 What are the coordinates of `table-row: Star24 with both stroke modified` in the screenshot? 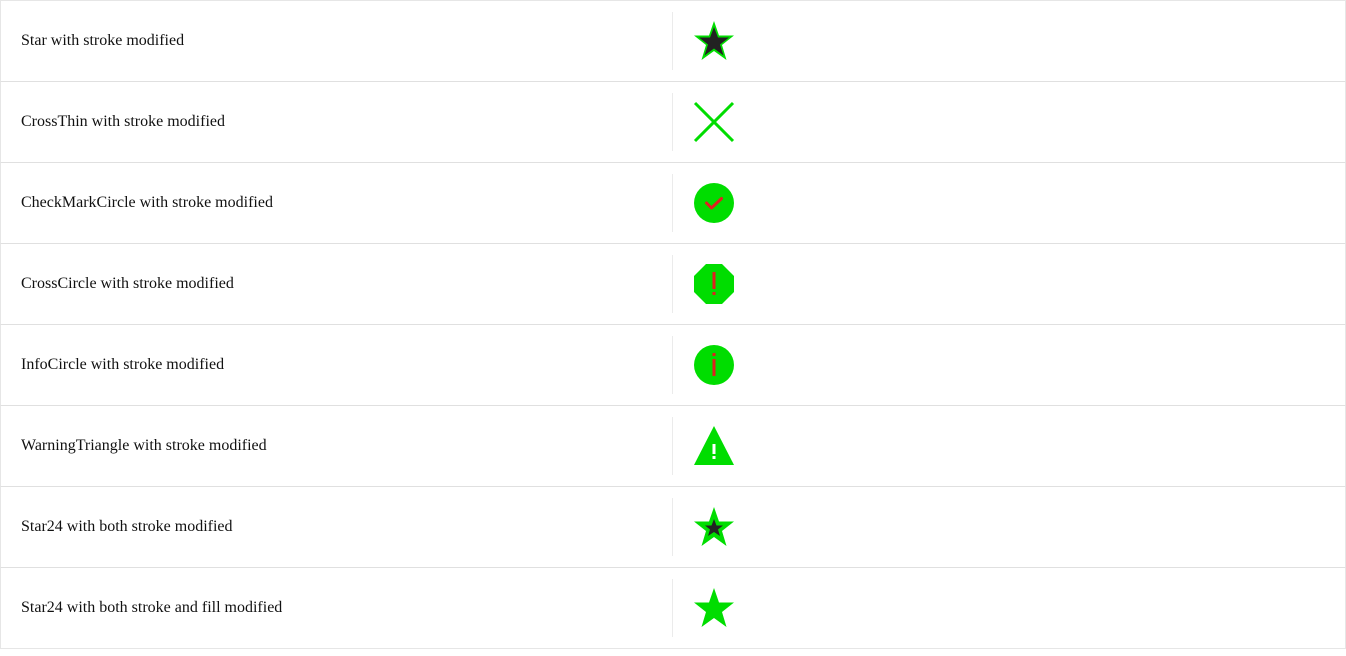 It's located at (673, 527).